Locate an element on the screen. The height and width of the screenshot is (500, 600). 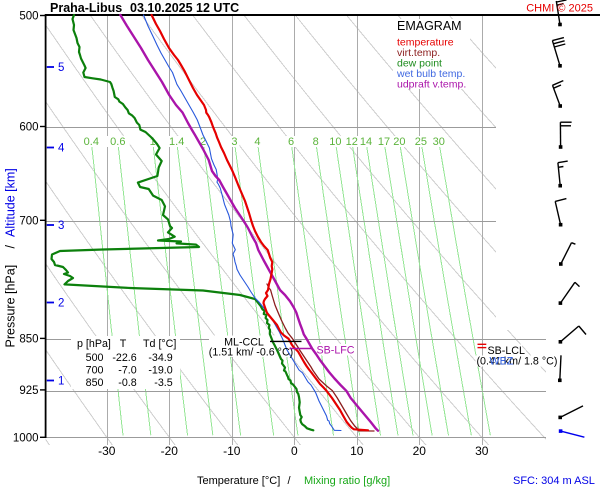
svg-text: 0.4 is located at coordinates (91, 142).